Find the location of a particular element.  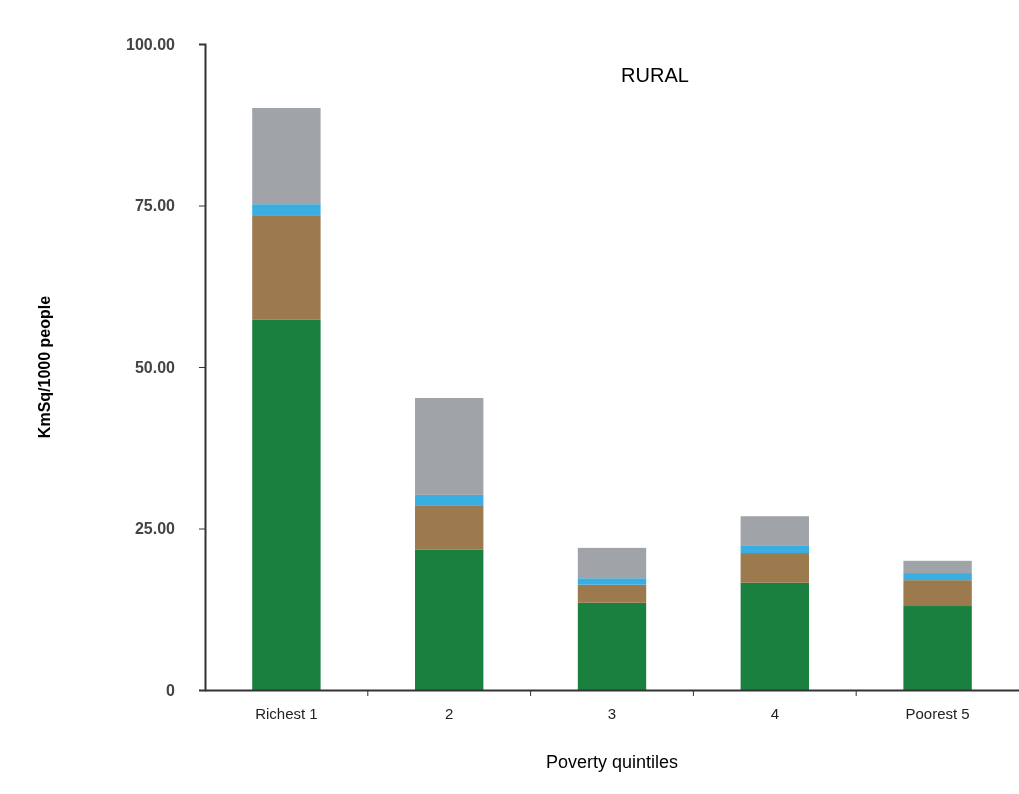

x-tick-label: Poorest 5 is located at coordinates (937, 713).